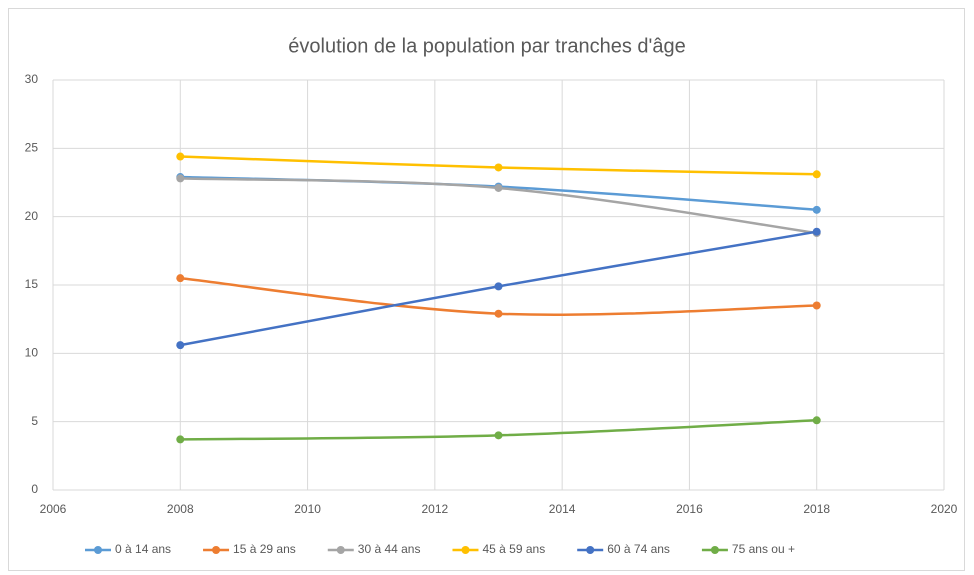  I want to click on legend-label: 30 à 44 ans, so click(389, 549).